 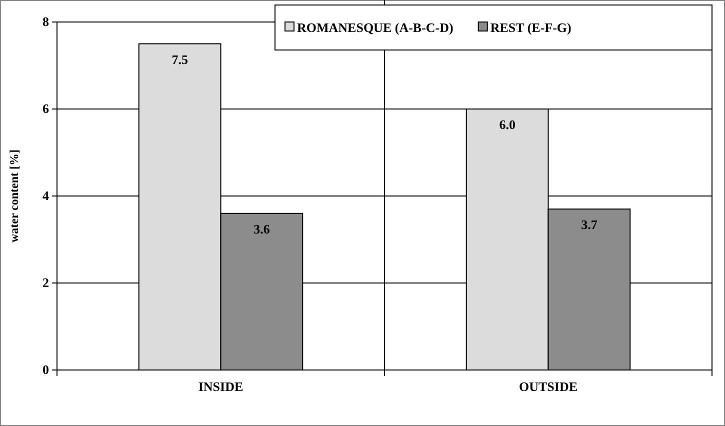 What do you see at coordinates (589, 224) in the screenshot?
I see `data-label: 3.7` at bounding box center [589, 224].